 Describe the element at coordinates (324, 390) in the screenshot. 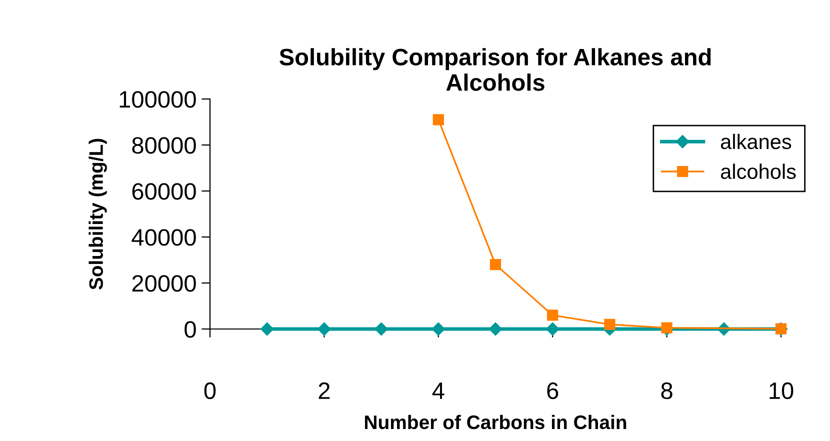

I see `x-tick-label: 2` at that location.